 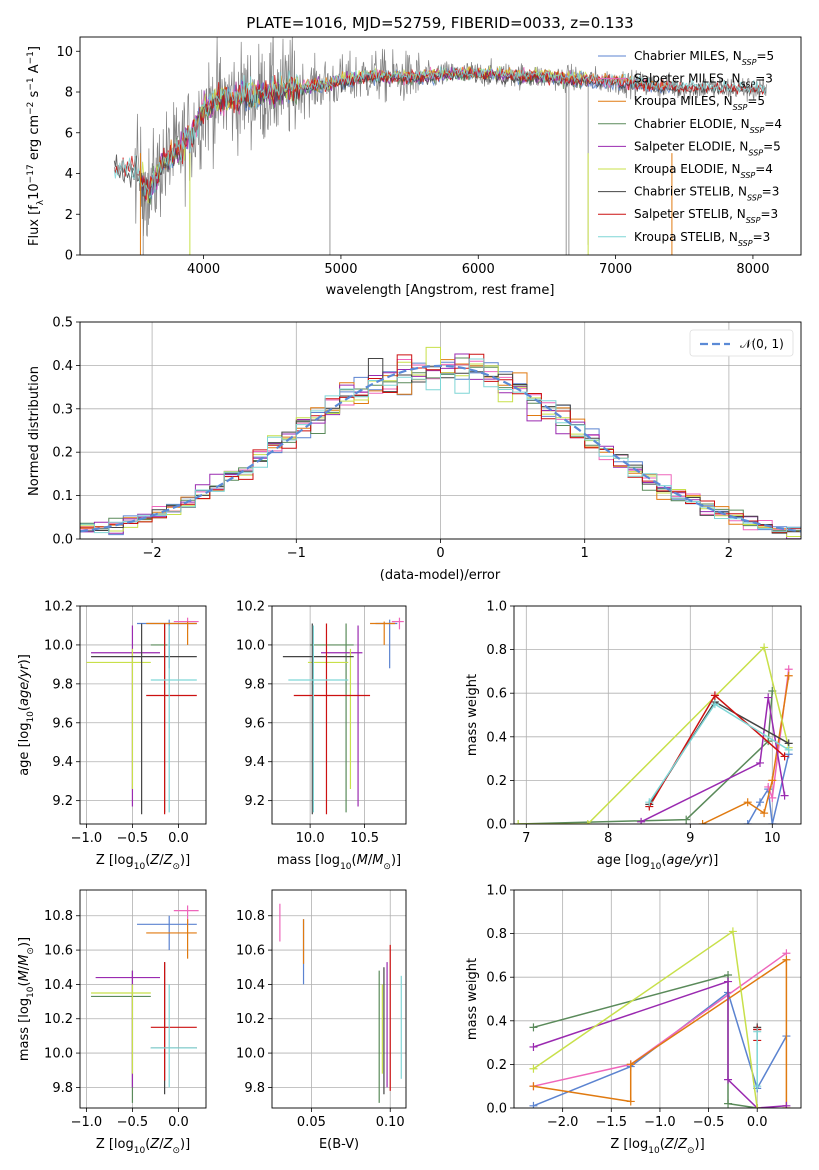 I want to click on x-tick-label: 0.05, so click(x=311, y=1122).